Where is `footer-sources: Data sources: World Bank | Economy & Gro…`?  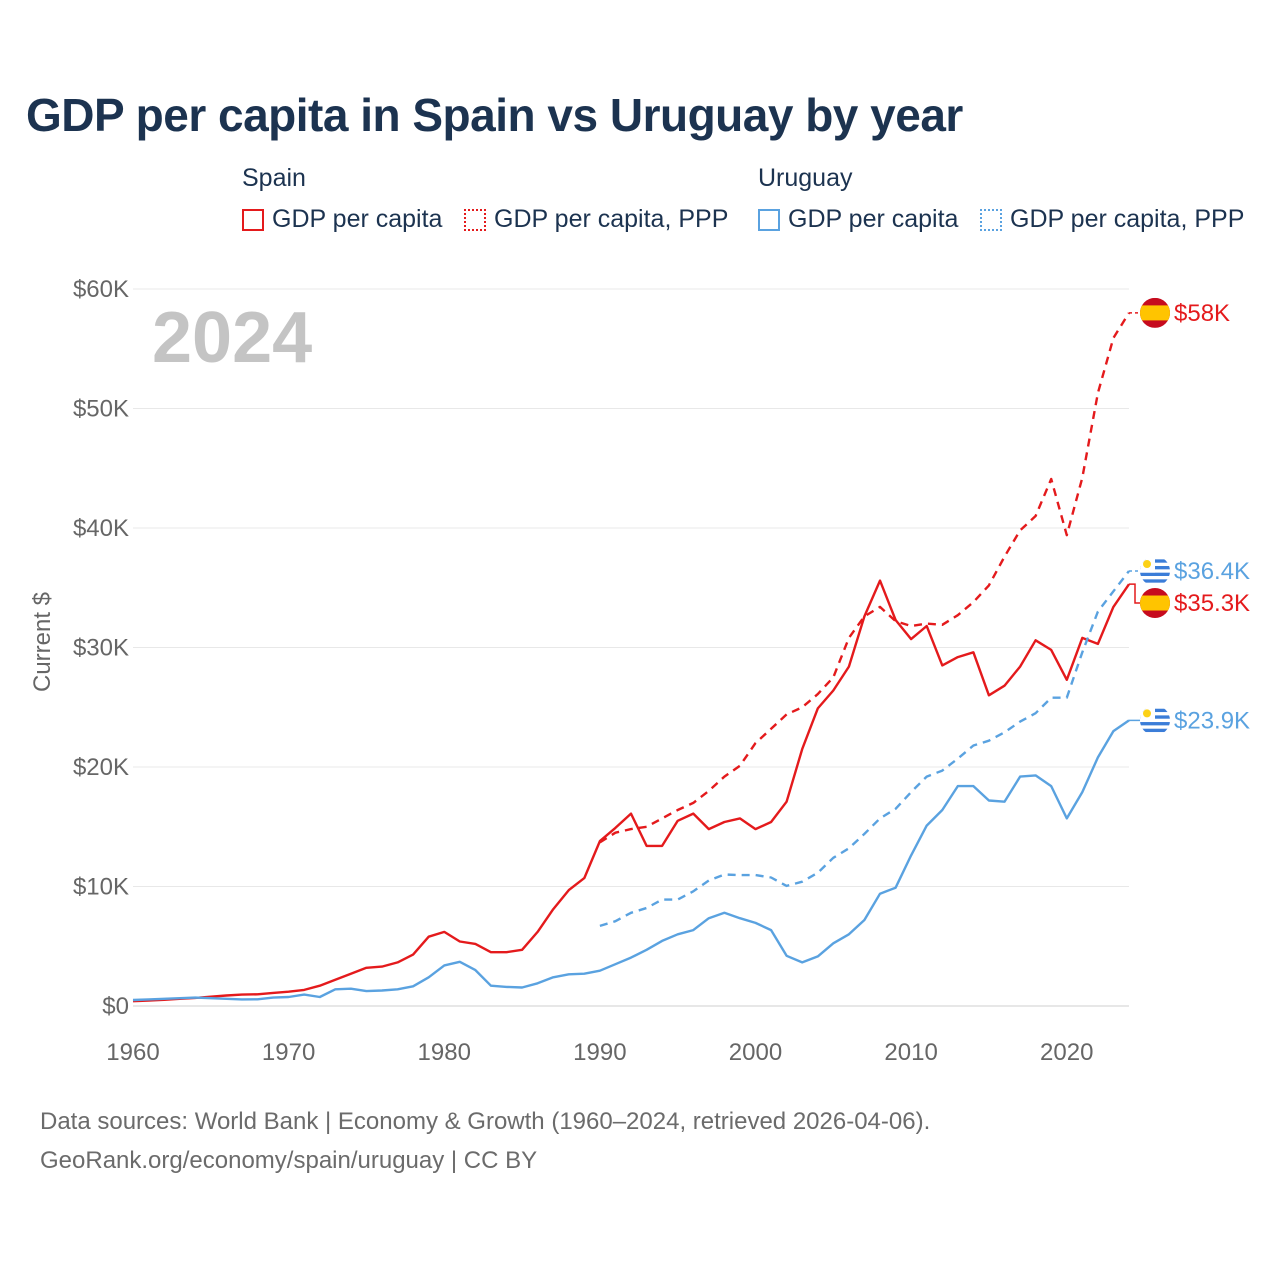 footer-sources: Data sources: World Bank | Economy & Gro… is located at coordinates (485, 1121).